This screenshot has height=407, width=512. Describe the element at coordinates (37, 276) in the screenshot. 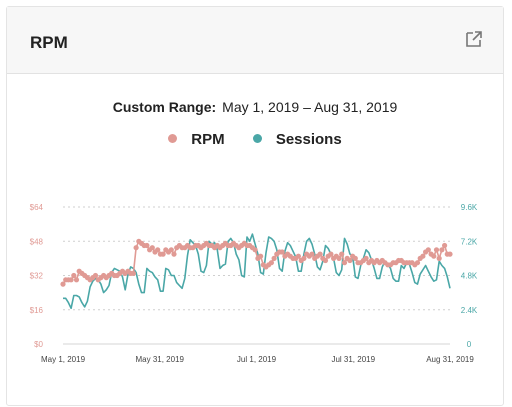

I see `y-left-tick-label: $32` at that location.